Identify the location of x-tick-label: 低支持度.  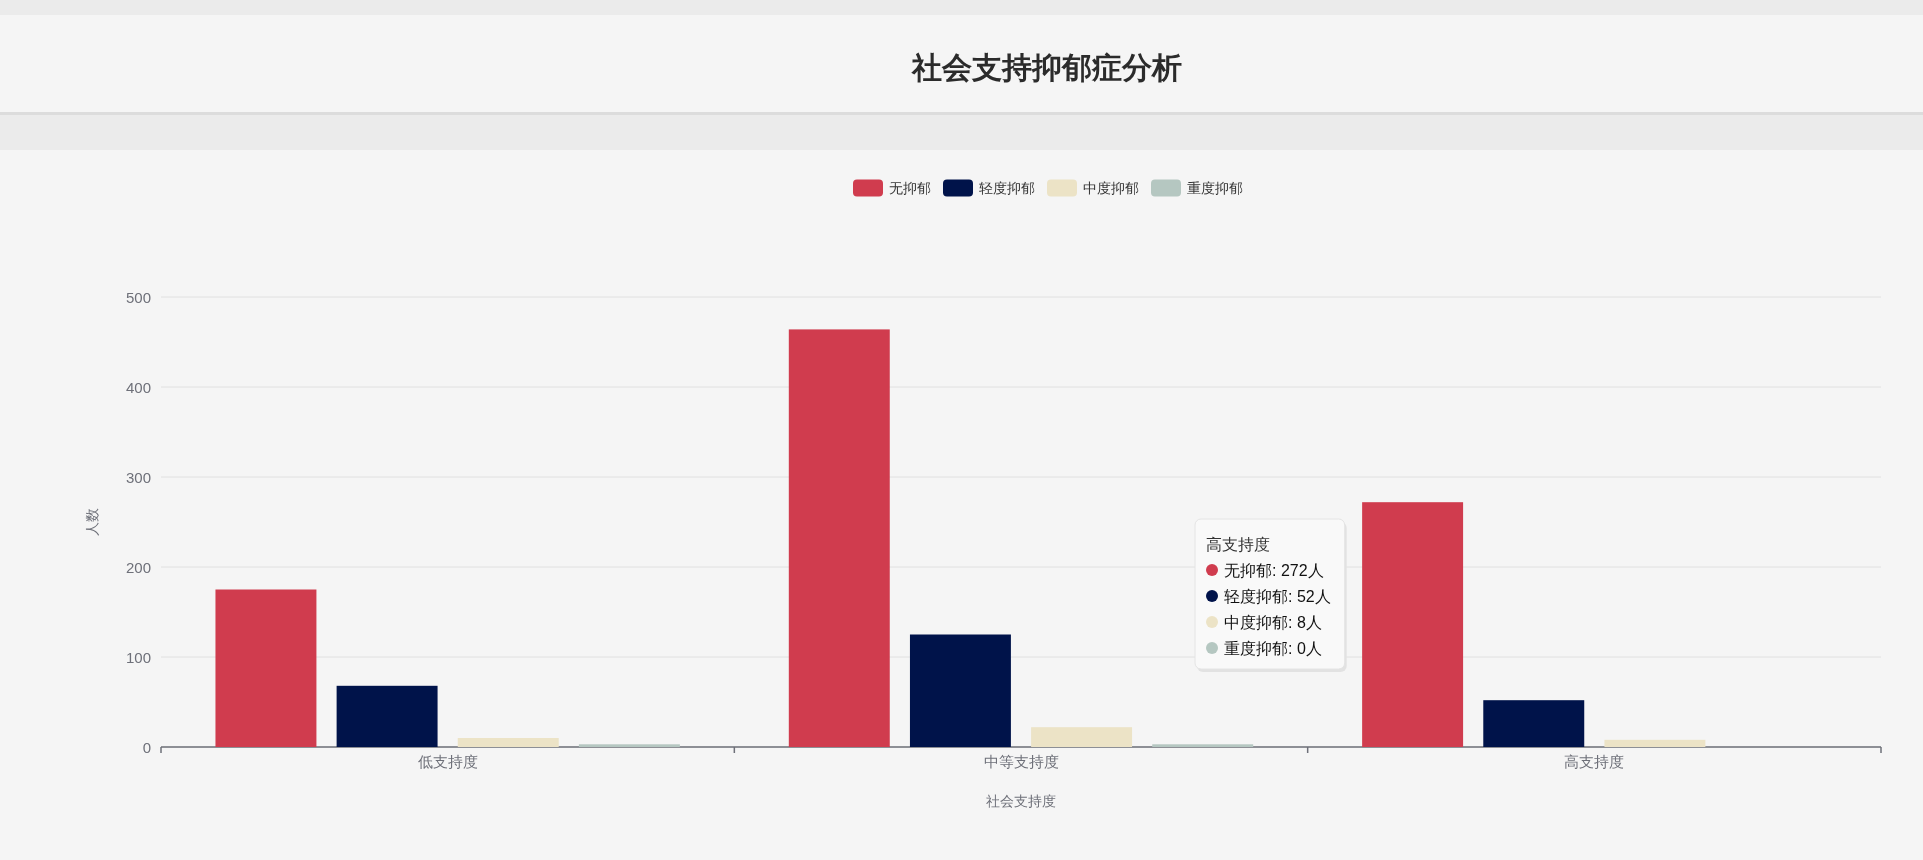
(447, 762).